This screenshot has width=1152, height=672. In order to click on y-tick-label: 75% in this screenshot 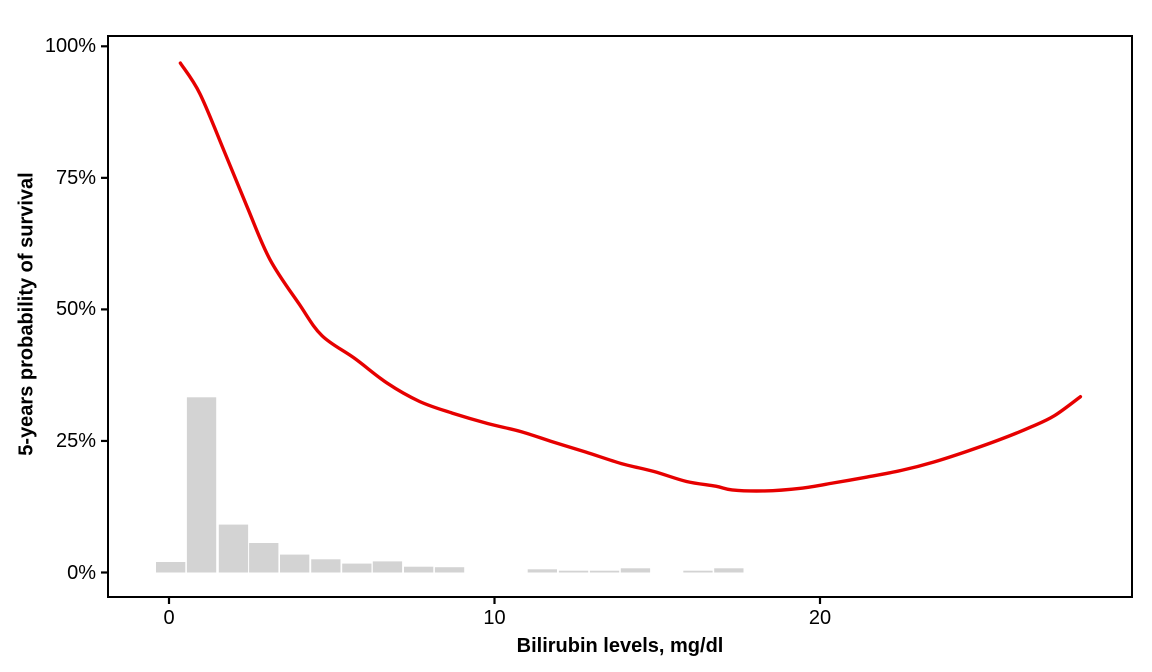, I will do `click(75, 177)`.